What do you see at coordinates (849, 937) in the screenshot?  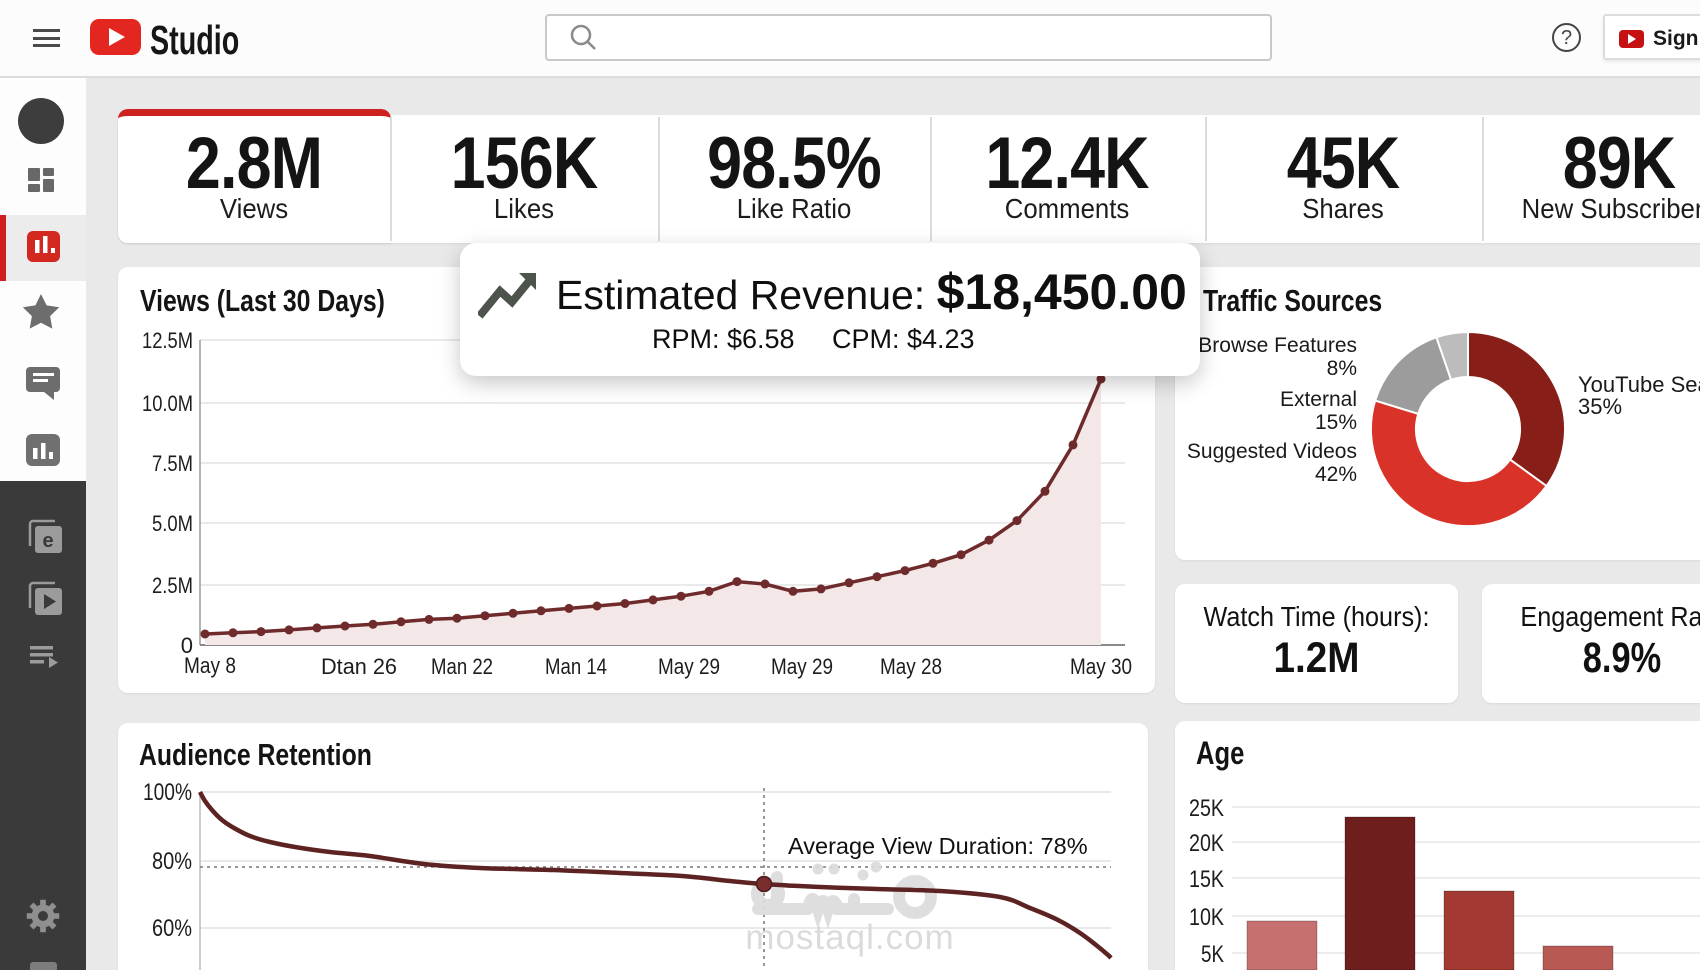 I see `svg-text: mostaql.com` at bounding box center [849, 937].